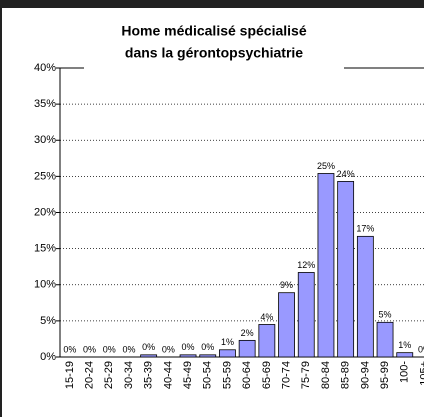 This screenshot has width=424, height=417. What do you see at coordinates (346, 174) in the screenshot?
I see `value-label: 24%` at bounding box center [346, 174].